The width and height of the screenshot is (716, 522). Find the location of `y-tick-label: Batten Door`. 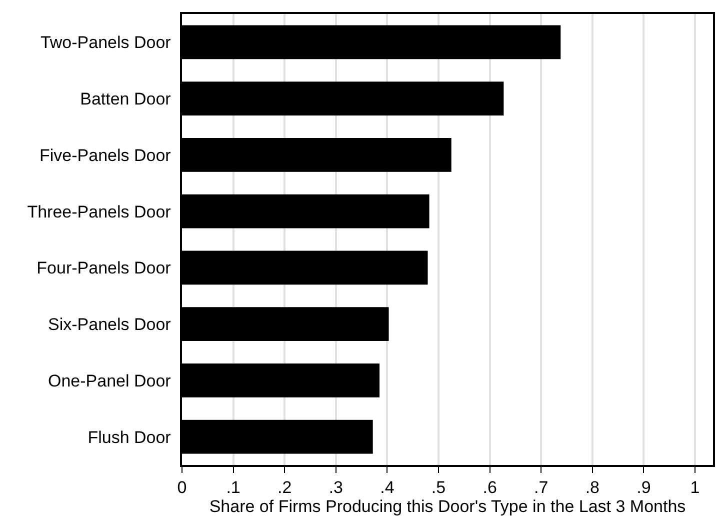

y-tick-label: Batten Door is located at coordinates (126, 99).